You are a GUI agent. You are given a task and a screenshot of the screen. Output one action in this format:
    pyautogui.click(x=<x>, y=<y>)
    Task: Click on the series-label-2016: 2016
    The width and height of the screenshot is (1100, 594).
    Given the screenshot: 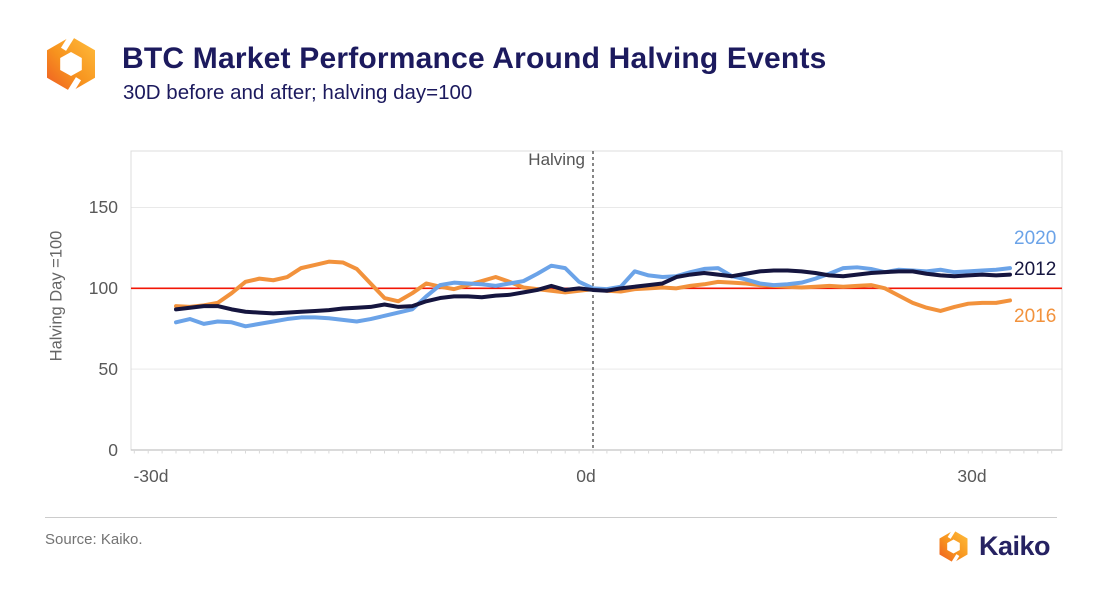 What is the action you would take?
    pyautogui.click(x=1035, y=316)
    